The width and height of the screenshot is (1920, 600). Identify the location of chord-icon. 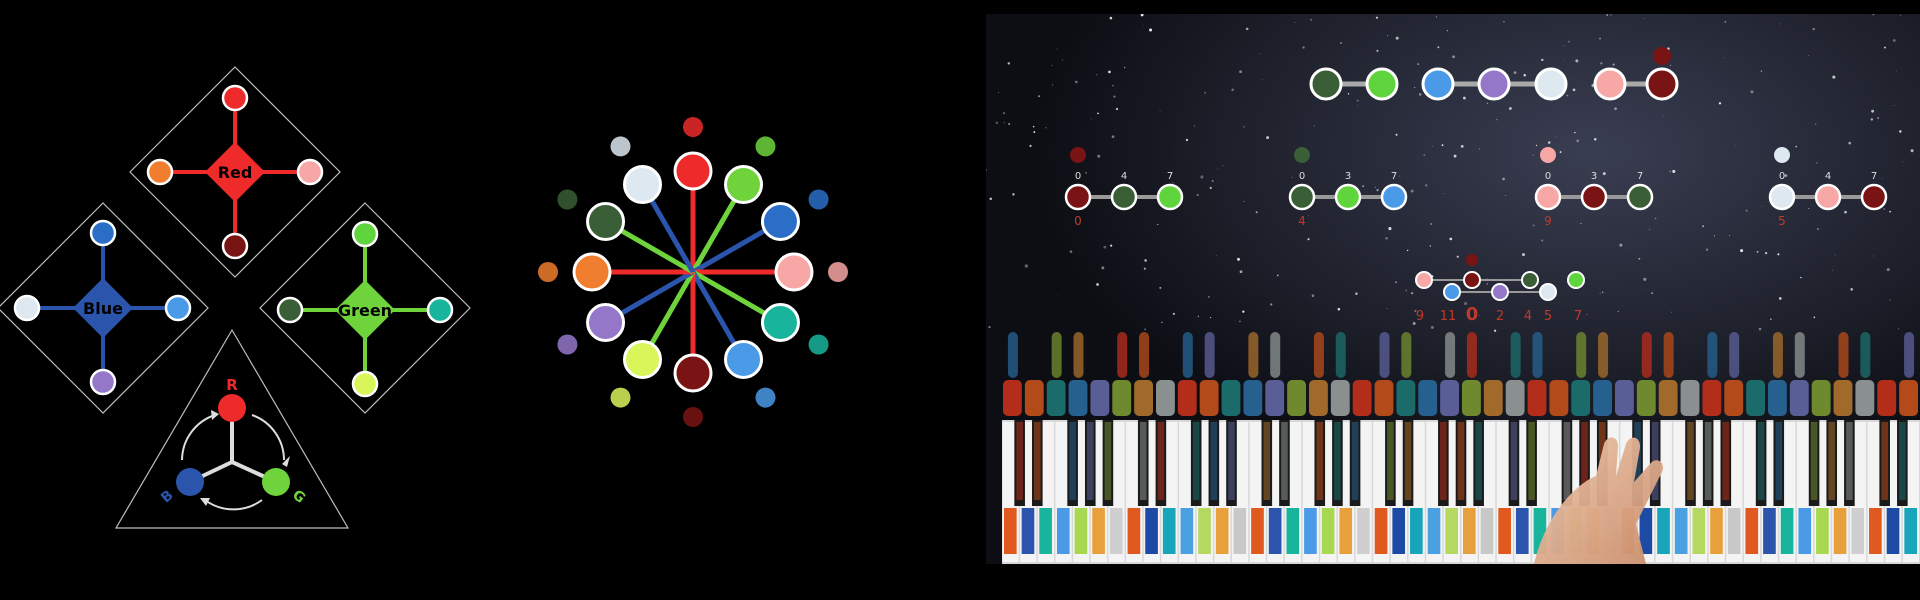
(1548, 155).